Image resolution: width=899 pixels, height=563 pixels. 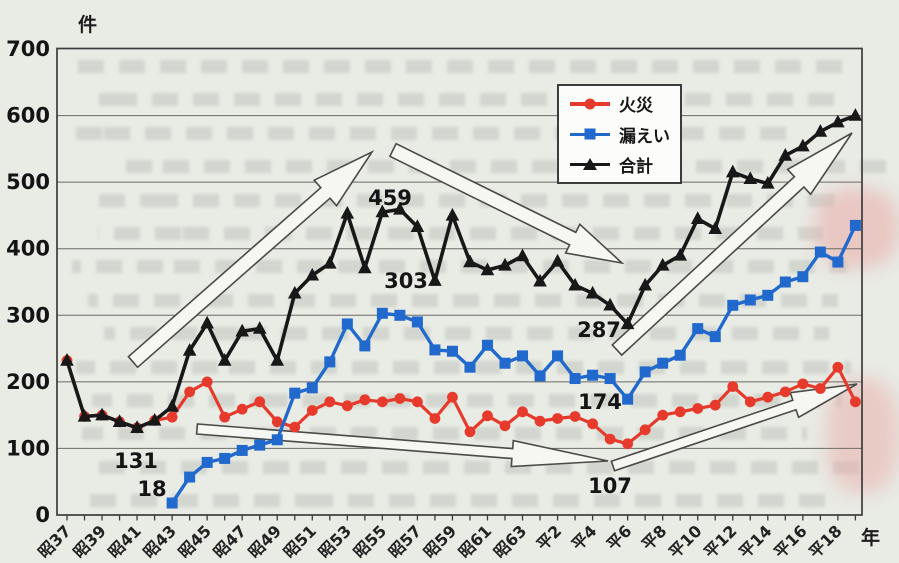 I want to click on y-tick-label: 400, so click(x=28, y=249).